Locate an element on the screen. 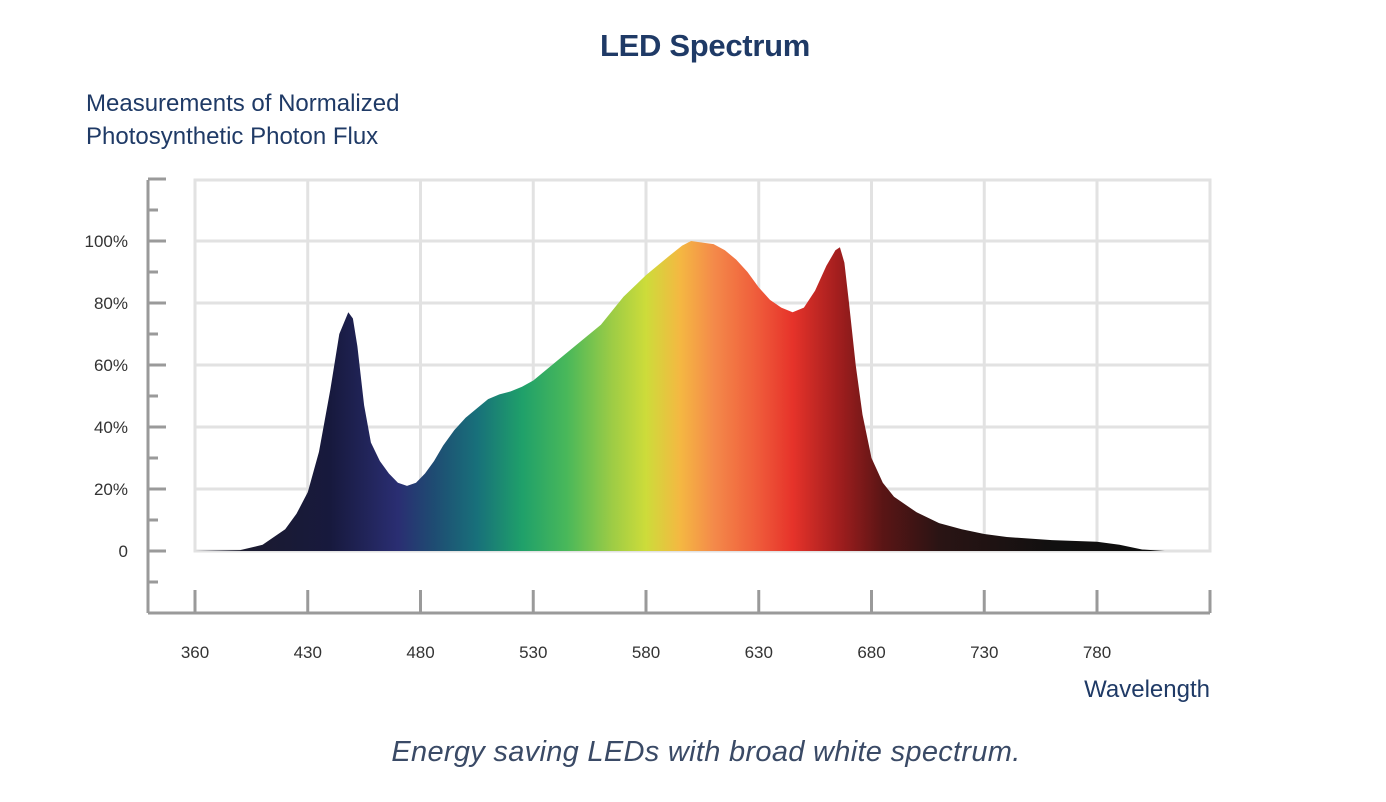 The image size is (1386, 802). x-tick-label-0: 360 is located at coordinates (195, 652).